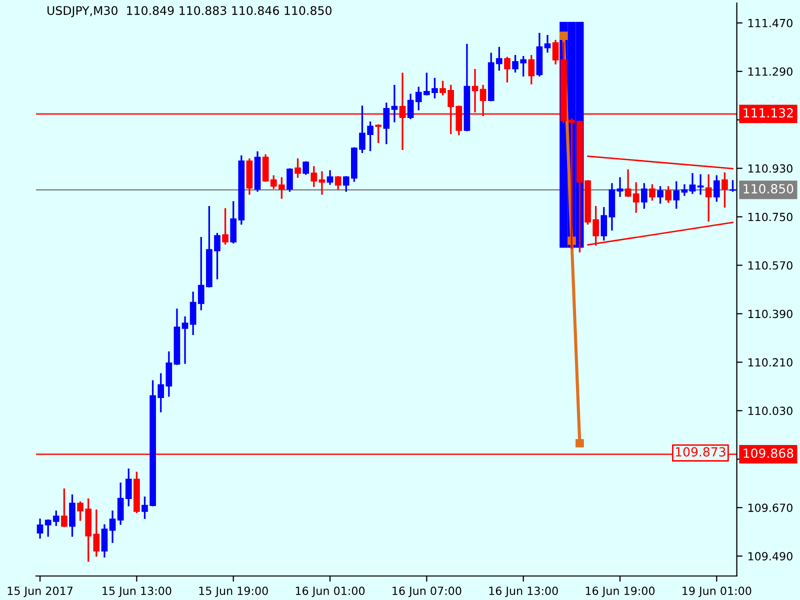 Image resolution: width=800 pixels, height=600 pixels. Describe the element at coordinates (770, 265) in the screenshot. I see `y-tick-label: 110.570` at that location.